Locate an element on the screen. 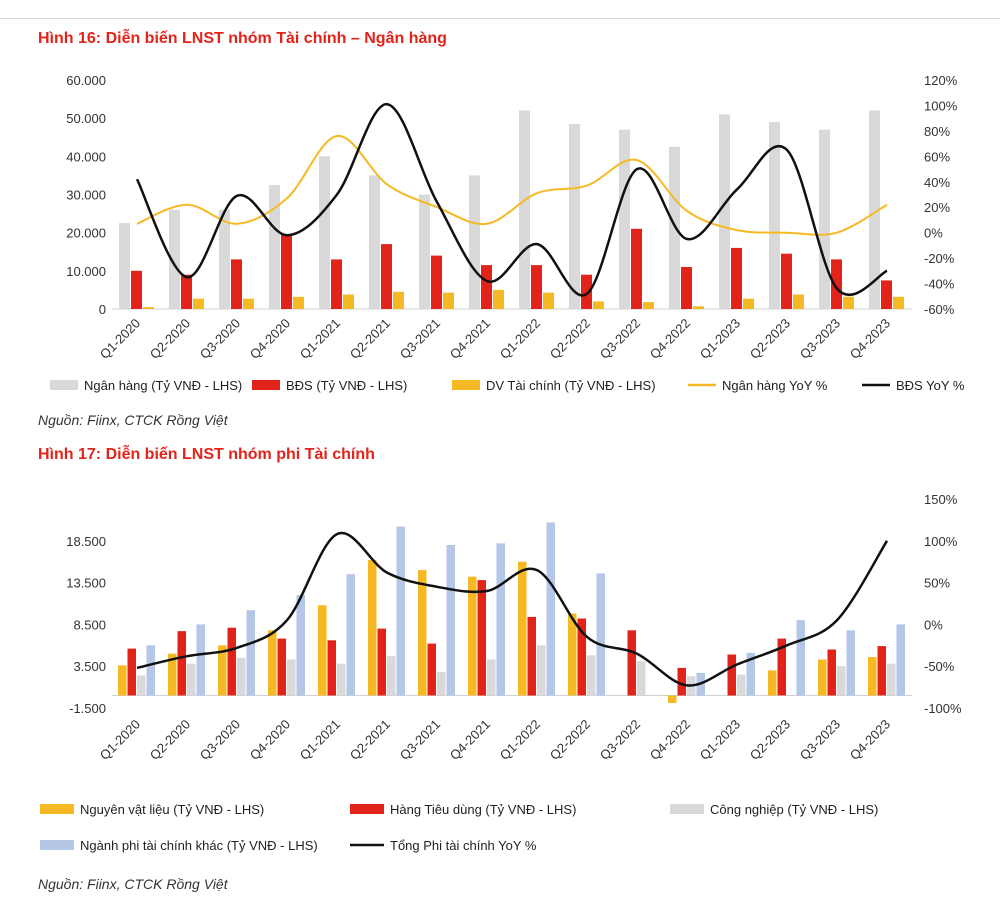 Image resolution: width=1000 pixels, height=908 pixels. x-tick-label: Q1-2020 is located at coordinates (120, 740).